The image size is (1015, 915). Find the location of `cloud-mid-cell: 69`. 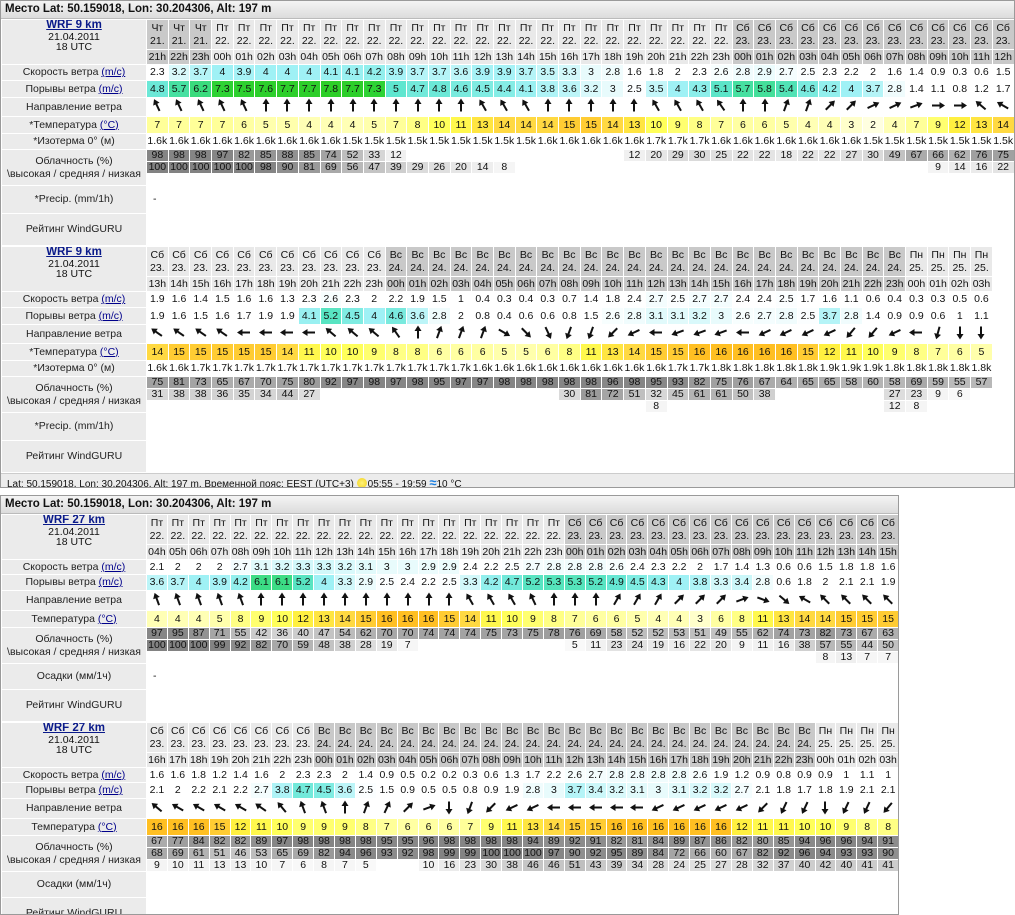

cloud-mid-cell: 69 is located at coordinates (303, 854).